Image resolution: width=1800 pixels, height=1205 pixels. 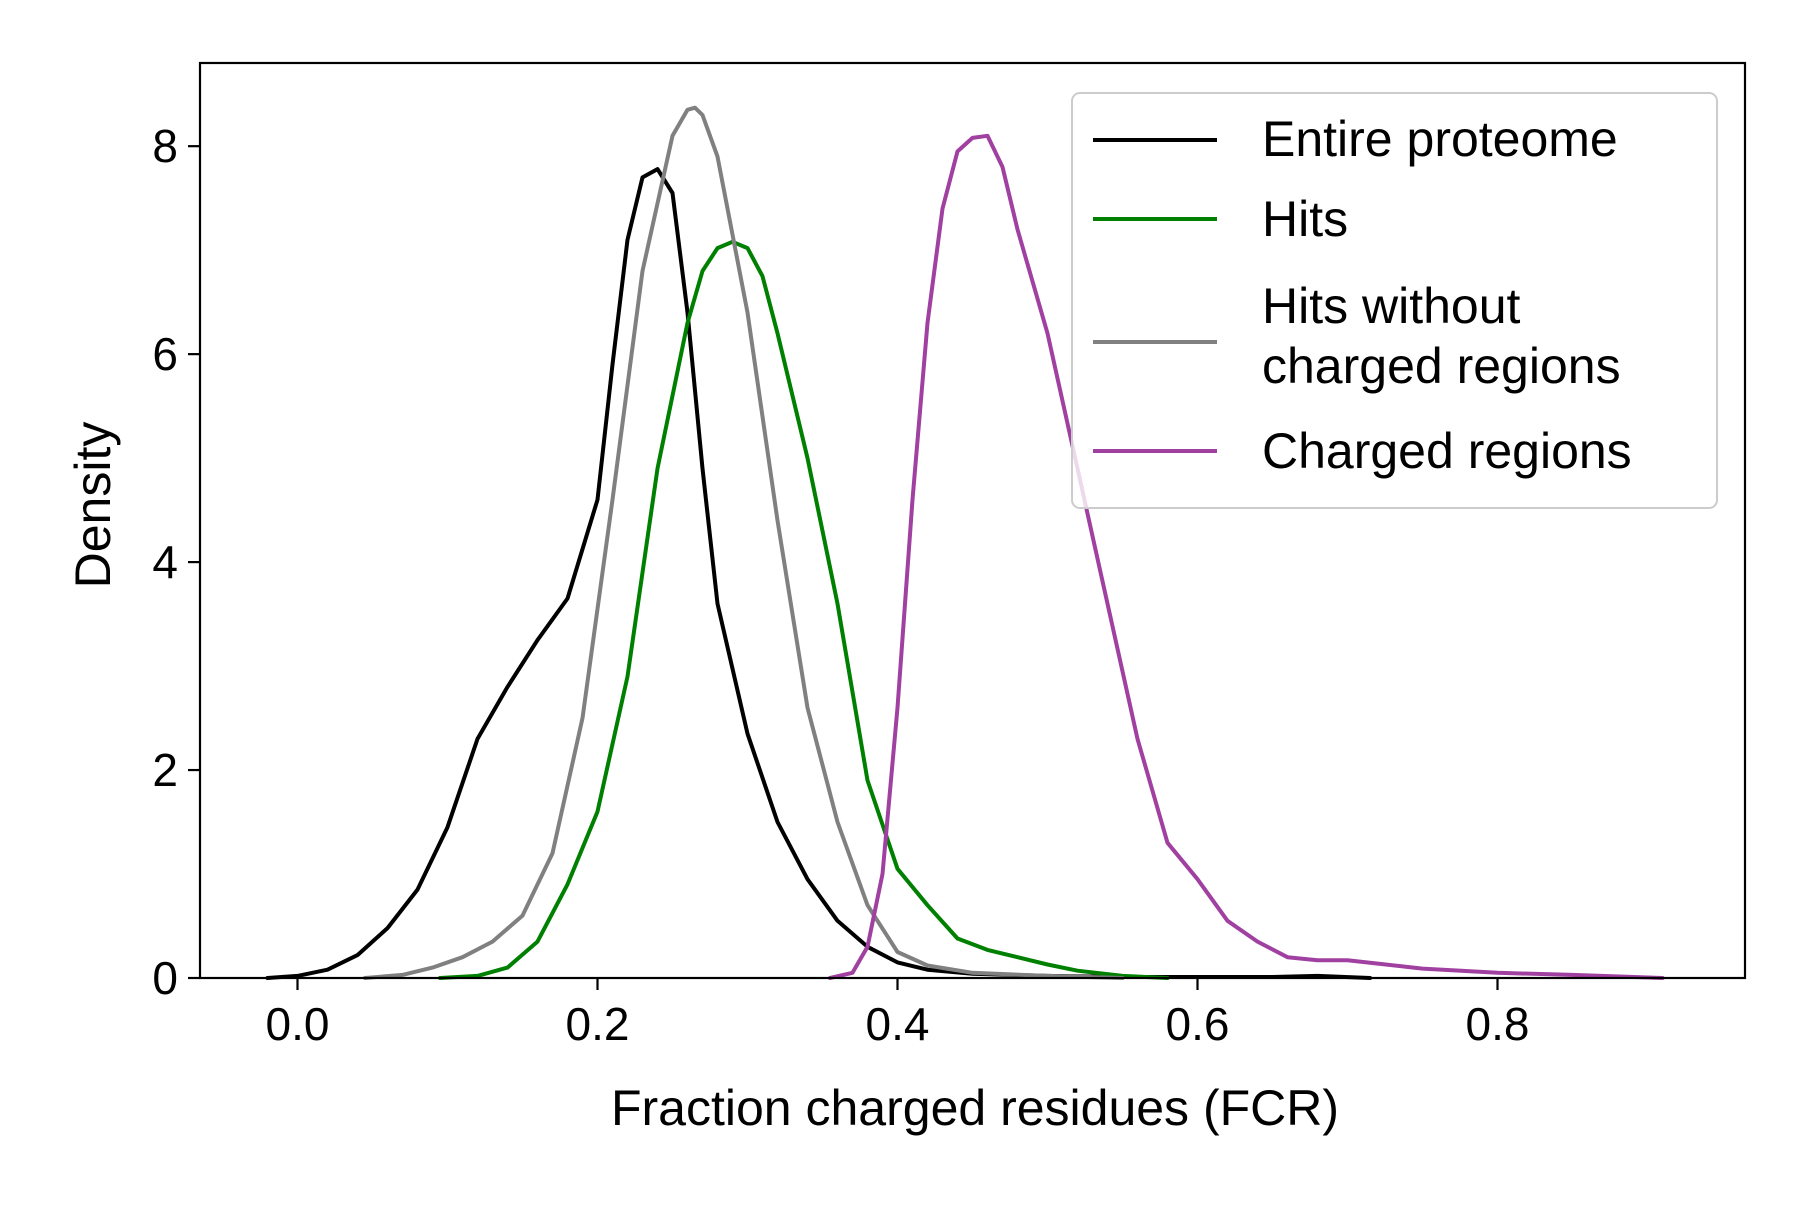 I want to click on y-tick-label: 2, so click(x=165, y=770).